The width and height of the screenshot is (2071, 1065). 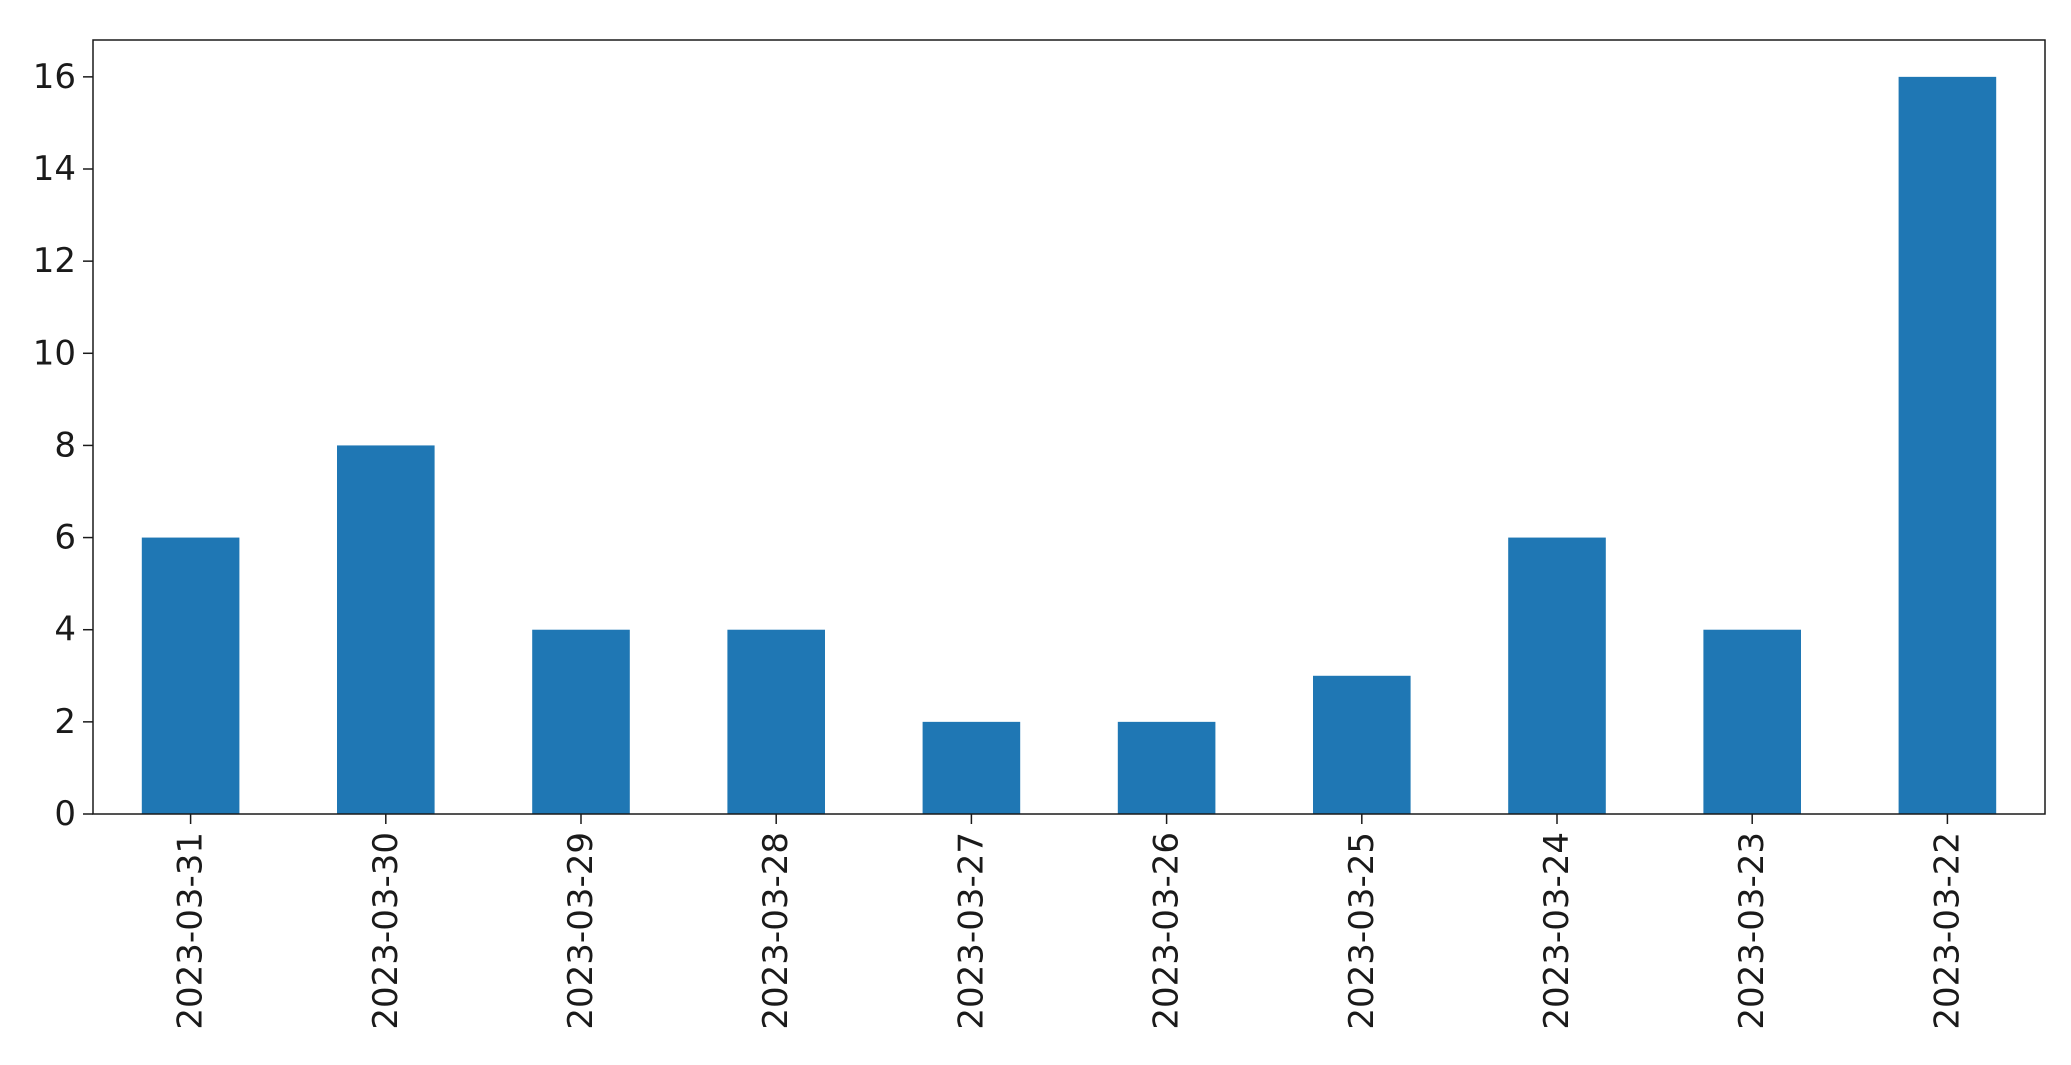 I want to click on x-tick-label: 2023-03-22, so click(x=1947, y=931).